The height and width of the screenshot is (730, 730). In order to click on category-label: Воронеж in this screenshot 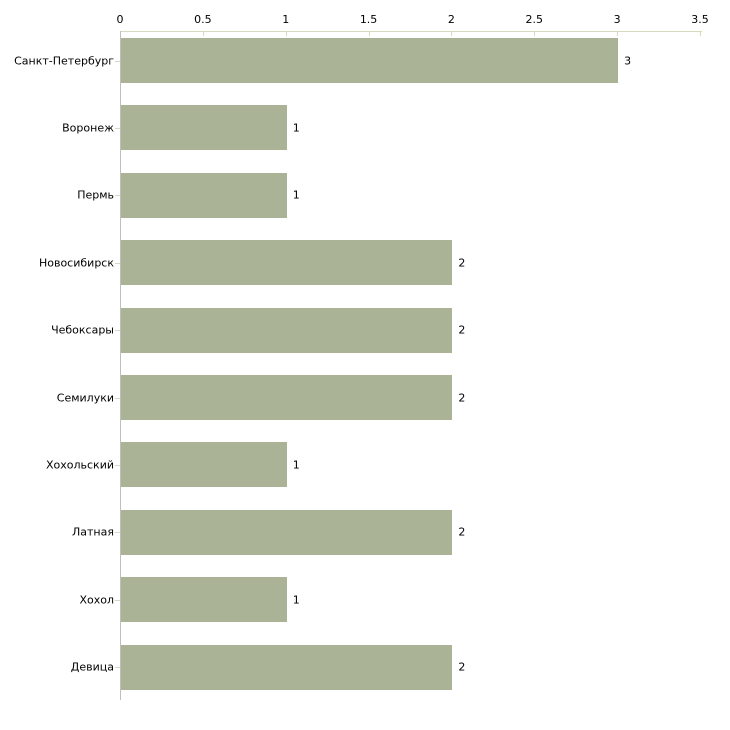, I will do `click(88, 128)`.